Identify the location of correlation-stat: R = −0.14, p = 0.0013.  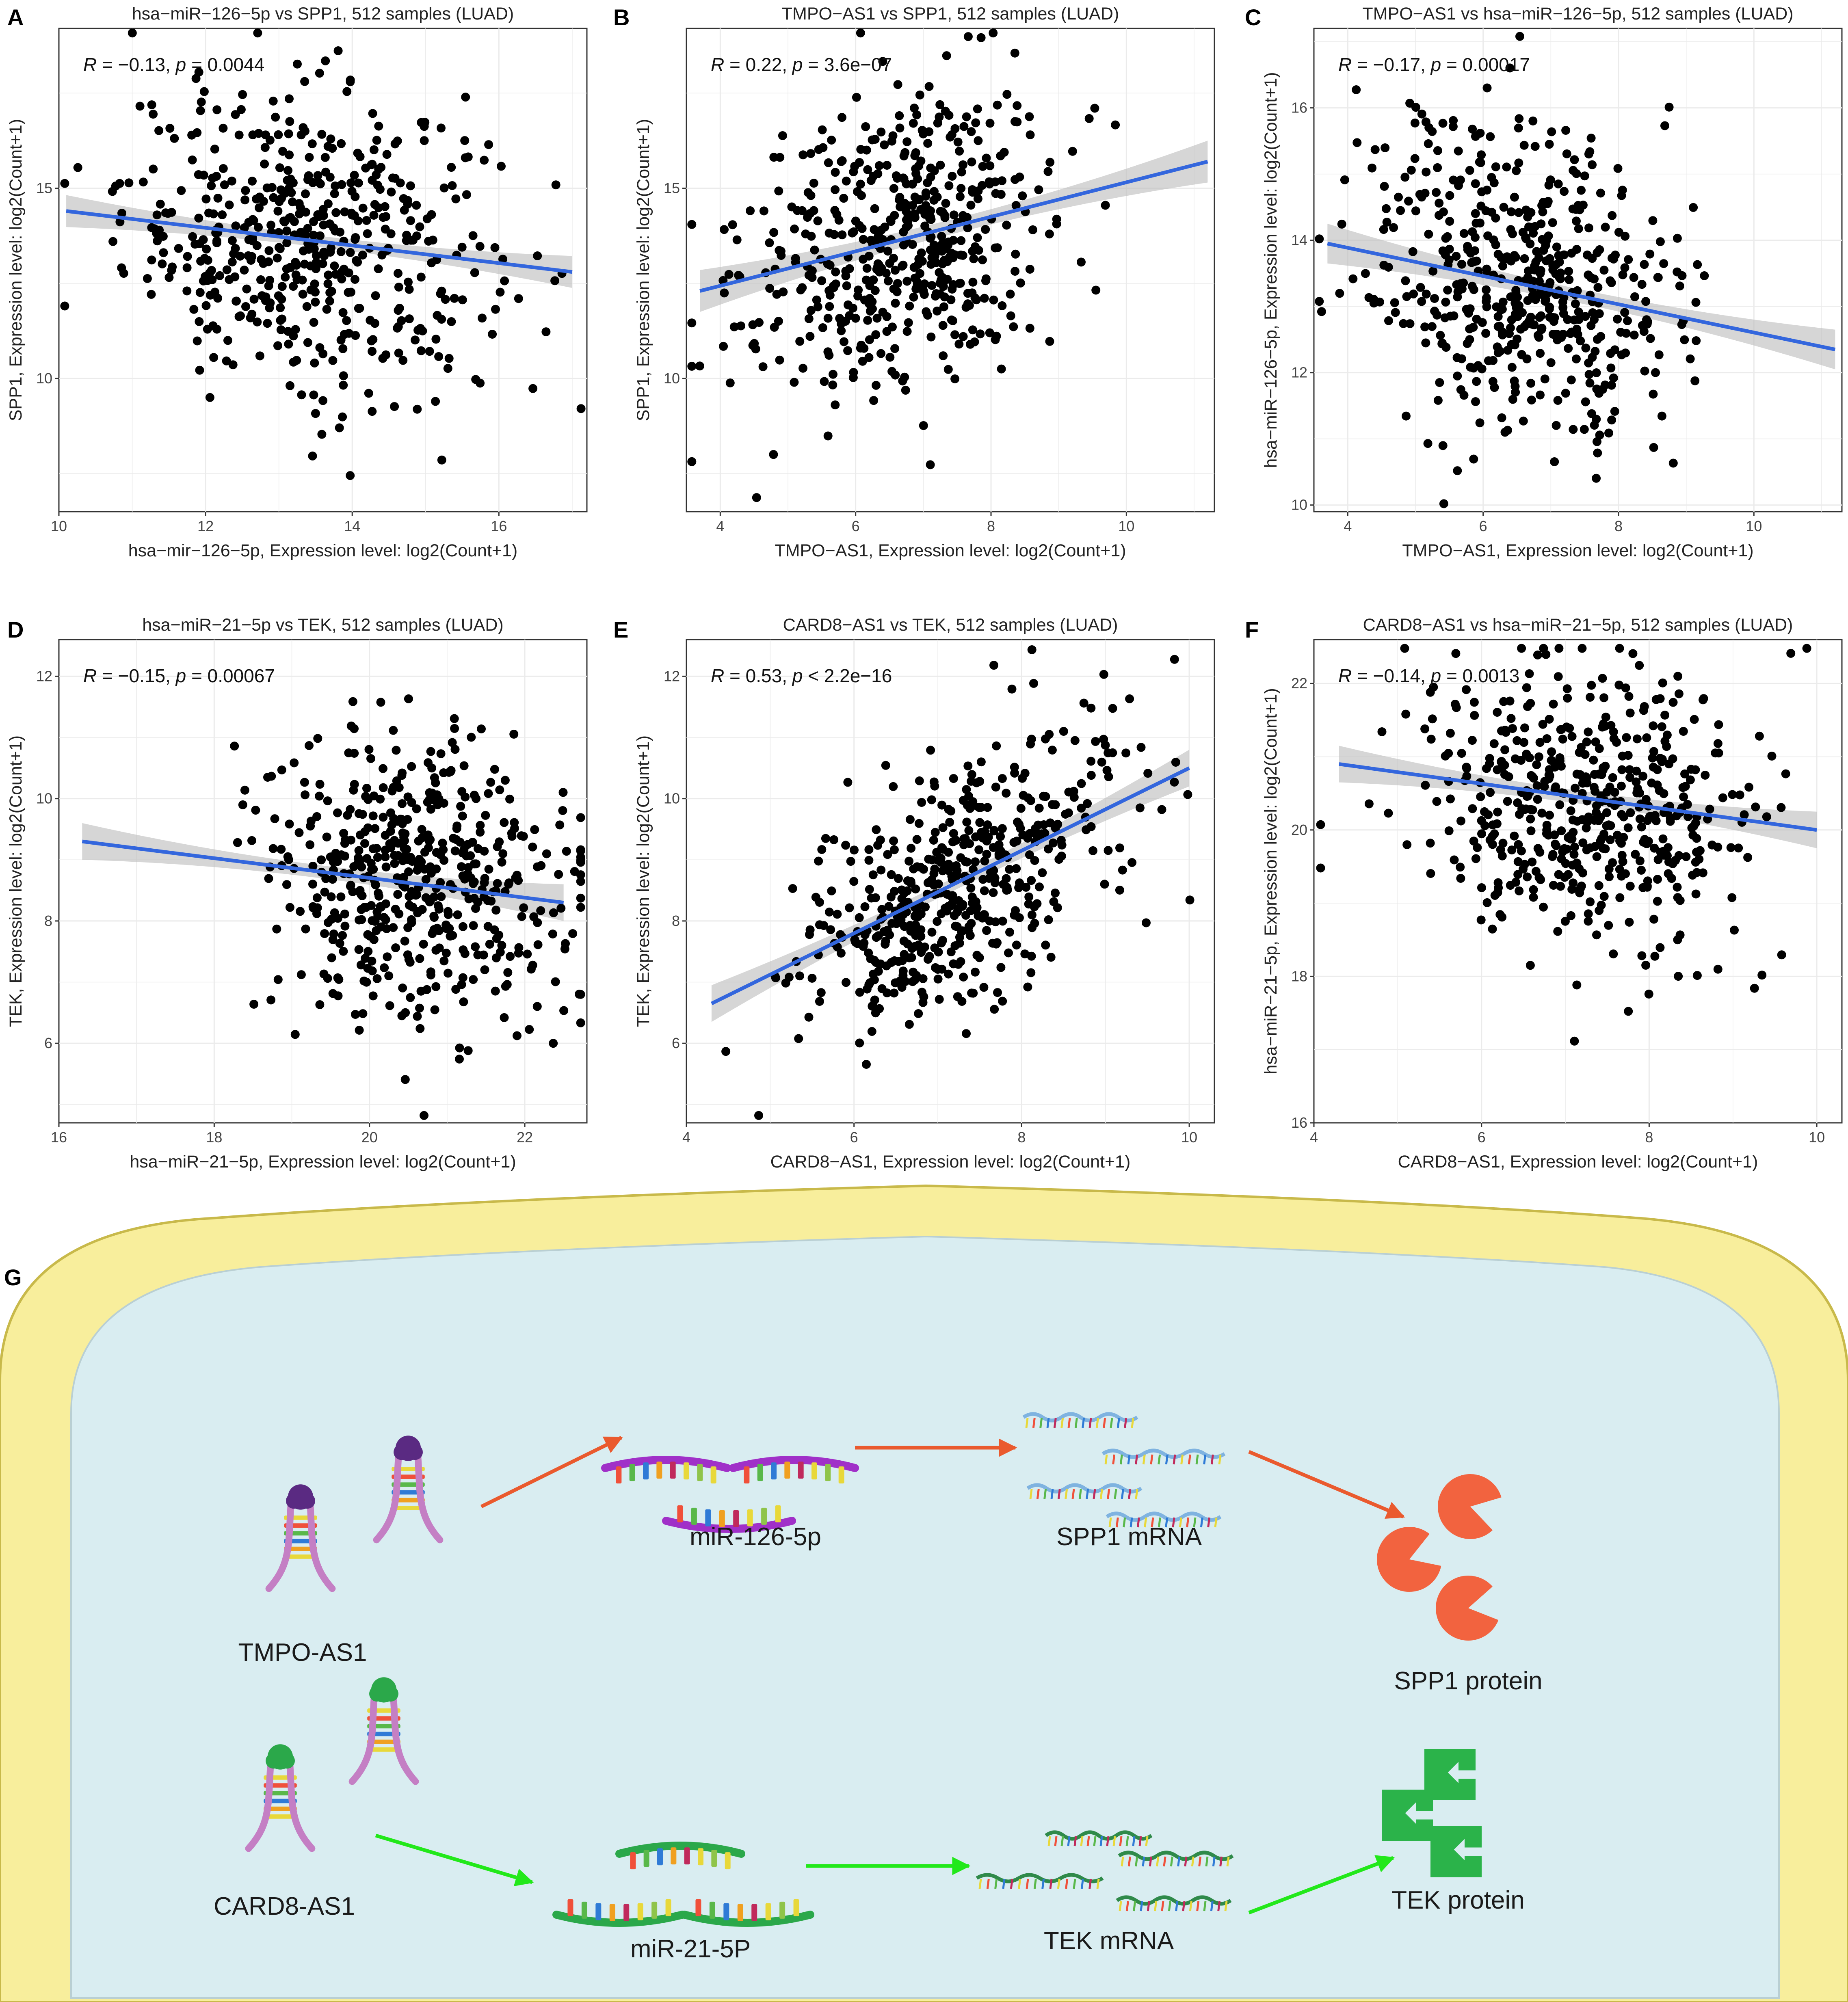
(1428, 676).